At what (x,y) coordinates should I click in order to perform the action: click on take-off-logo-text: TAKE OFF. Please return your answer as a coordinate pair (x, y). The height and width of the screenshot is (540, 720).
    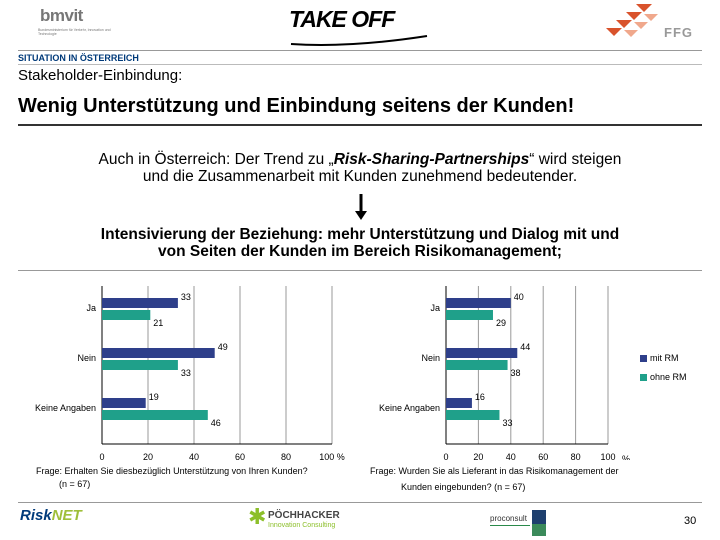
    Looking at the image, I should click on (342, 19).